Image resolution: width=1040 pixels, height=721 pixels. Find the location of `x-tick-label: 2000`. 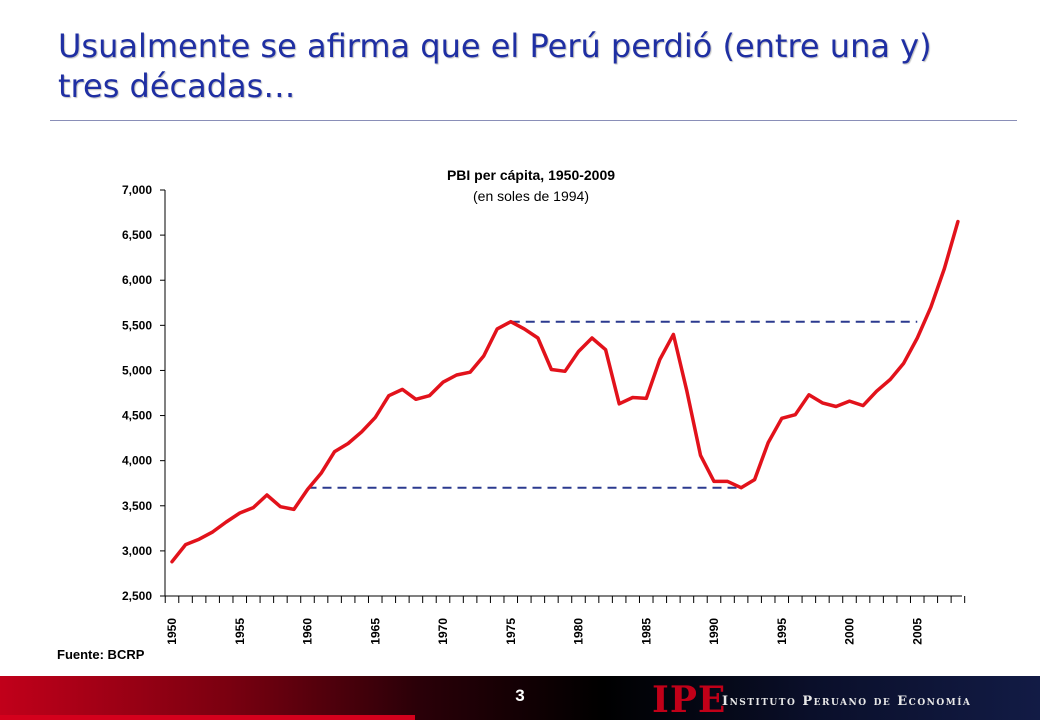

x-tick-label: 2000 is located at coordinates (850, 631).